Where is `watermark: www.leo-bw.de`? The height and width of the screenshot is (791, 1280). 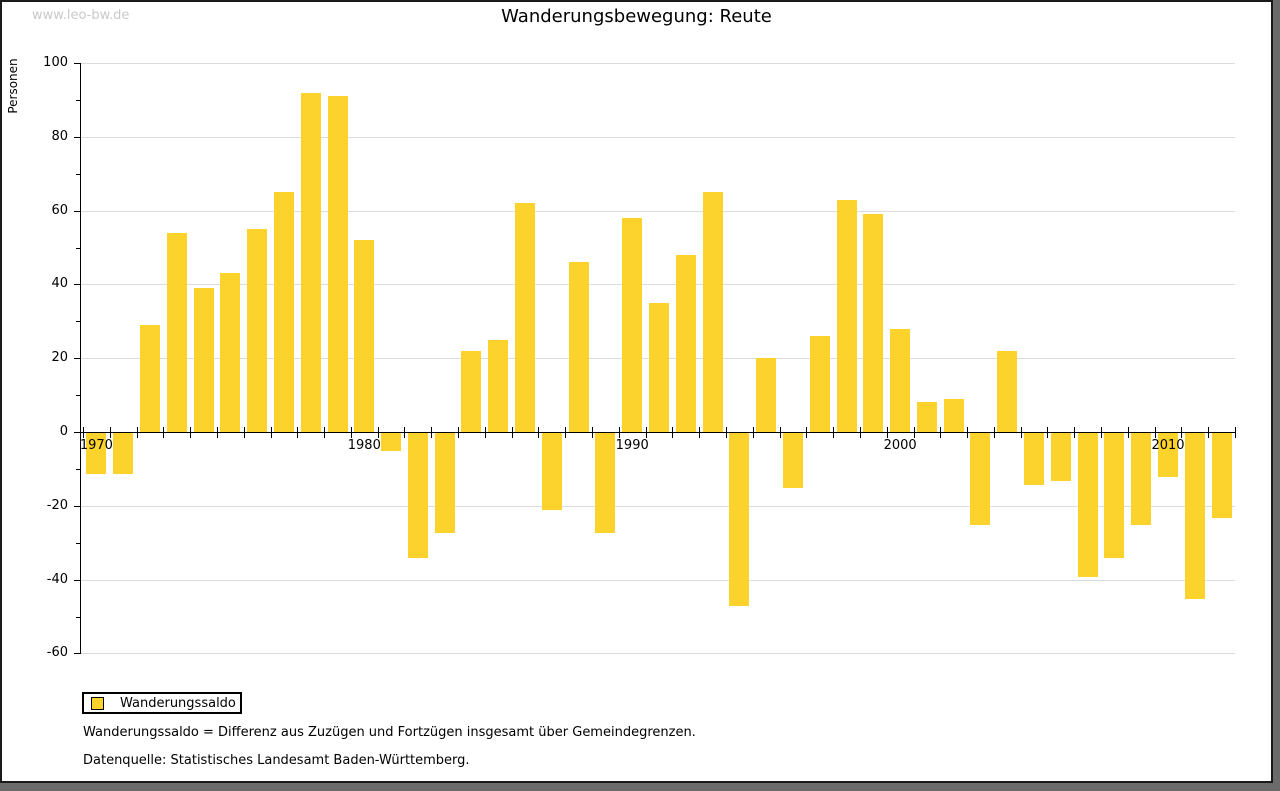 watermark: www.leo-bw.de is located at coordinates (81, 15).